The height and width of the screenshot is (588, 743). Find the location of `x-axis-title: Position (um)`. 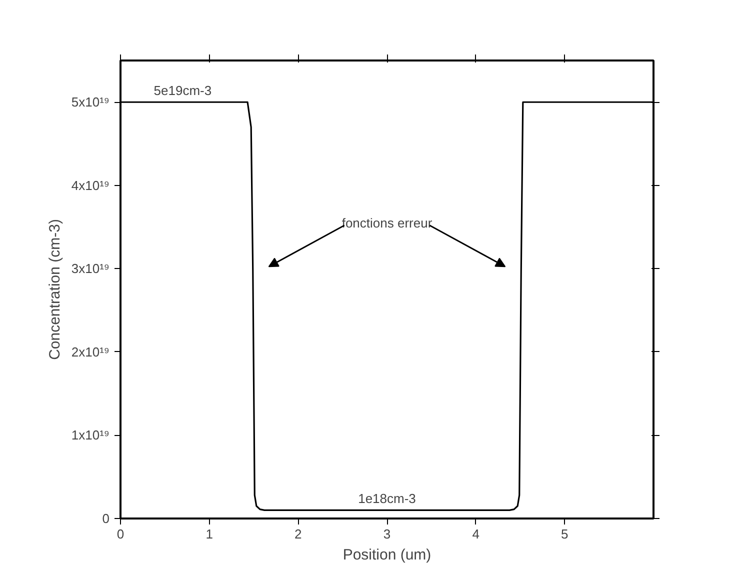

x-axis-title: Position (um) is located at coordinates (387, 555).